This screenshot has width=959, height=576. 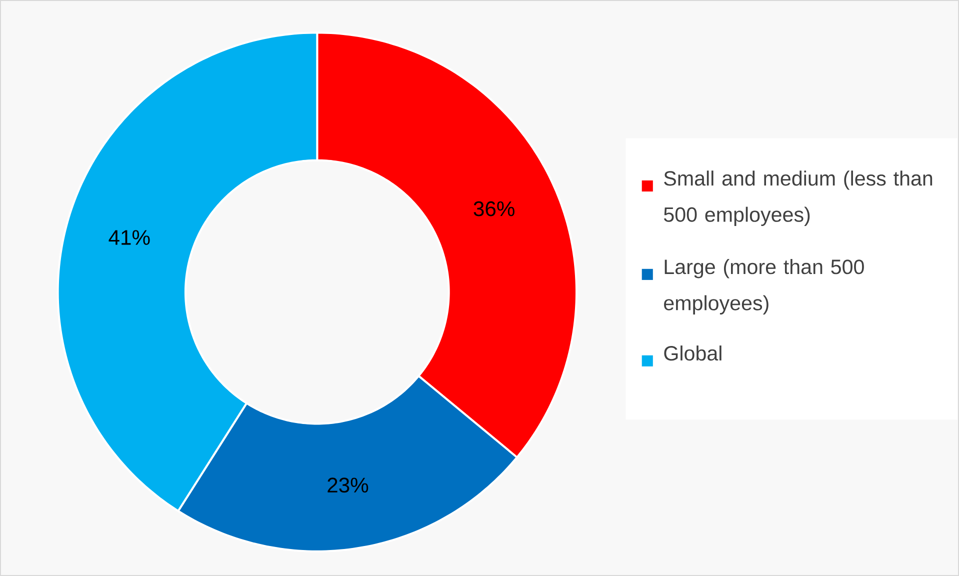 I want to click on data-label: 23%, so click(x=348, y=485).